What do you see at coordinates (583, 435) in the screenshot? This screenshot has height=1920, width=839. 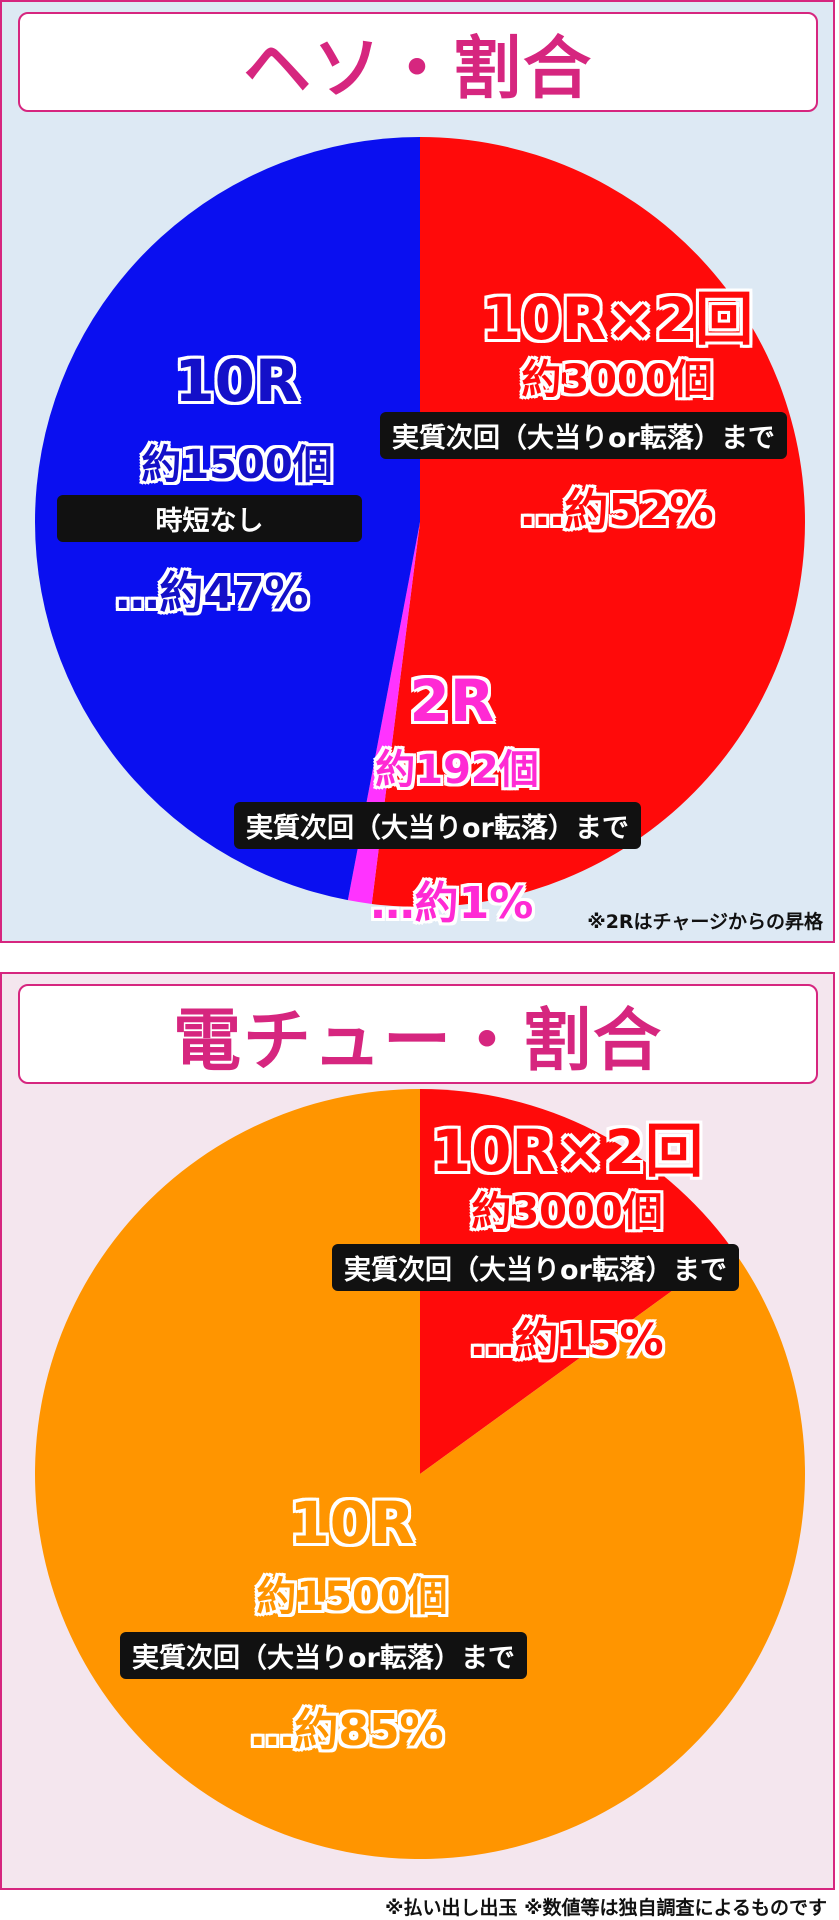 I see `label-10rx2-tag: 実質次回（大当りor転落）まで` at bounding box center [583, 435].